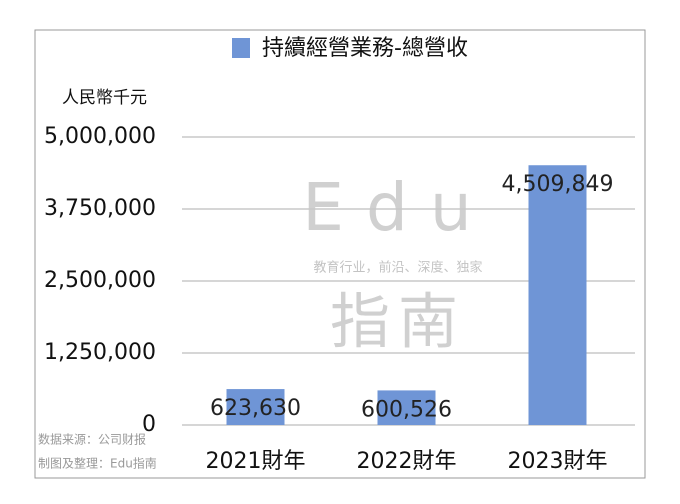  I want to click on y-tick-label: 0, so click(149, 424).